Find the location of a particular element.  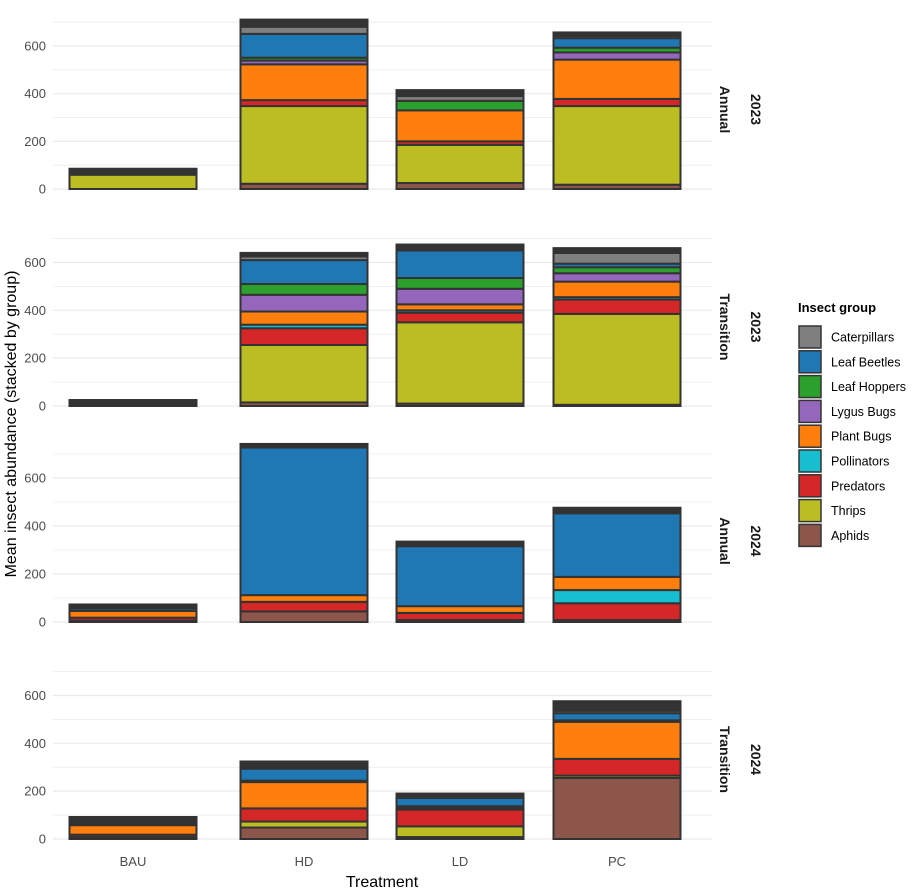

x-tick-label: BAU is located at coordinates (133, 861).